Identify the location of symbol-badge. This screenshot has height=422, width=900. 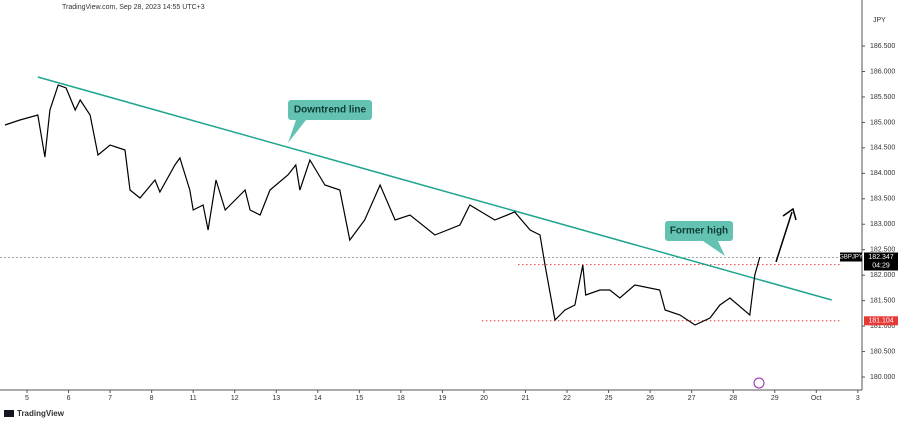
(851, 257).